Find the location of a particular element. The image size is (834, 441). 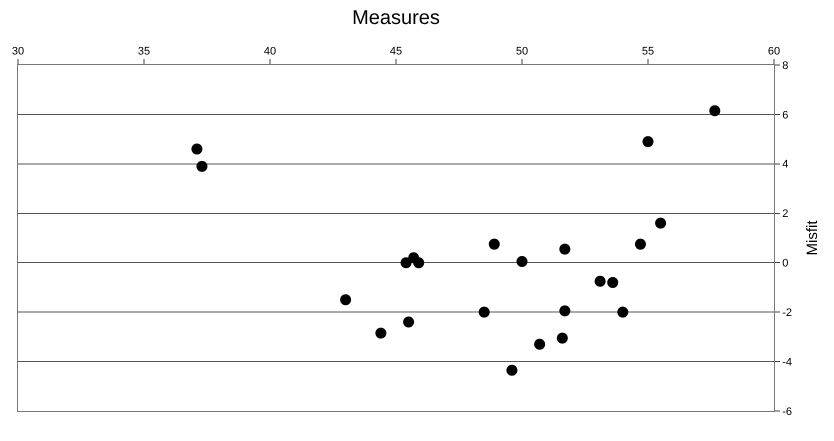

y-tick-label: -4 is located at coordinates (787, 362).